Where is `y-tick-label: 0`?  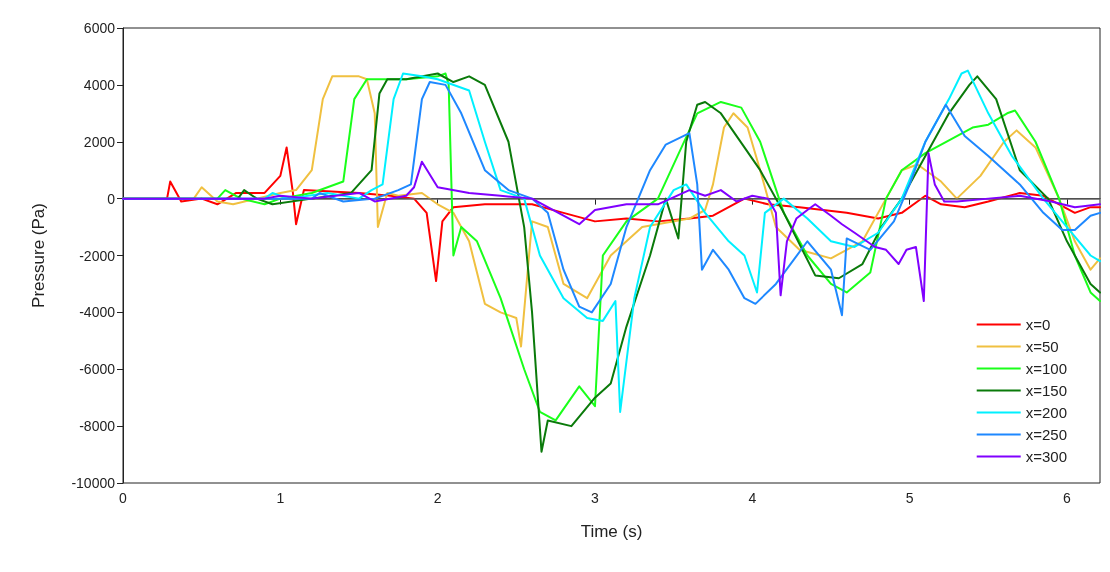
y-tick-label: 0 is located at coordinates (111, 198).